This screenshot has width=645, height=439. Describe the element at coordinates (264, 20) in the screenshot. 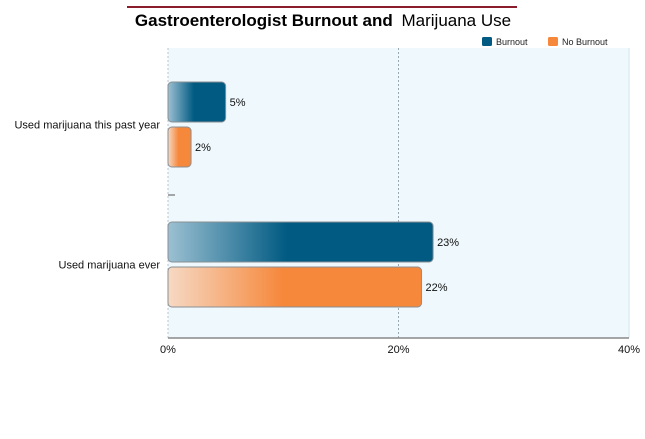

I see `chart-title-bold: Gastroenterologist Burnout and` at that location.